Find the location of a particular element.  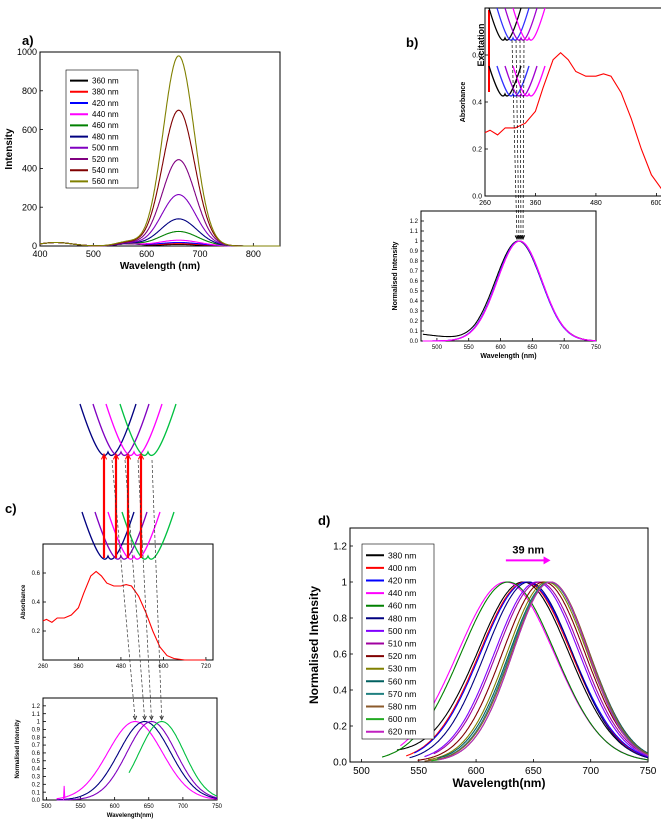

y-tick-label: 0.5 is located at coordinates (36, 762).